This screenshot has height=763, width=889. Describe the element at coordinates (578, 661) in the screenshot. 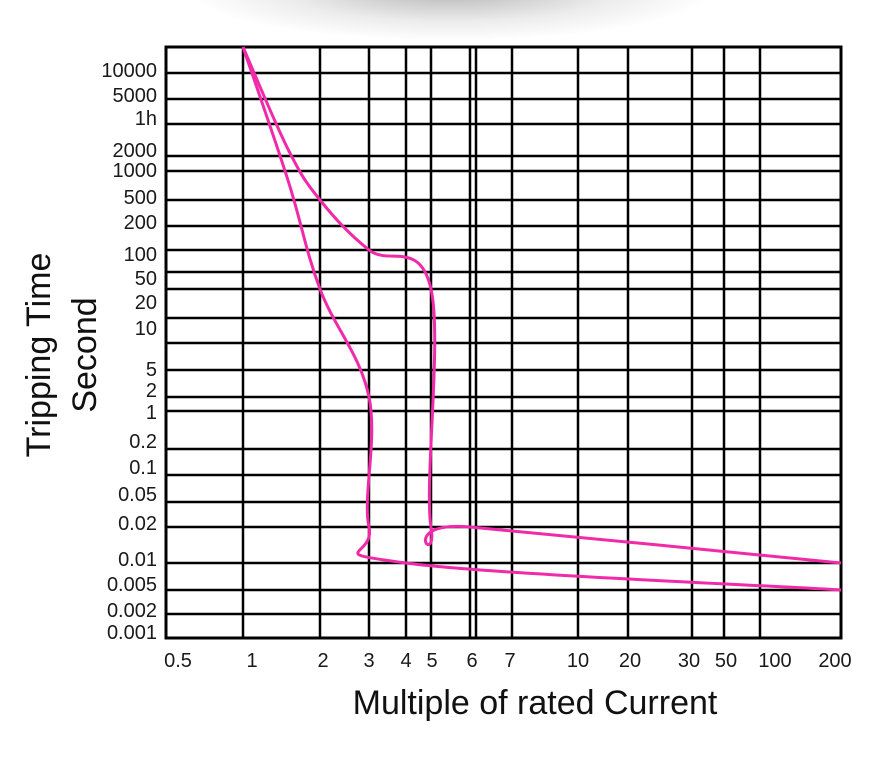

I see `x-tick-label: 10` at that location.